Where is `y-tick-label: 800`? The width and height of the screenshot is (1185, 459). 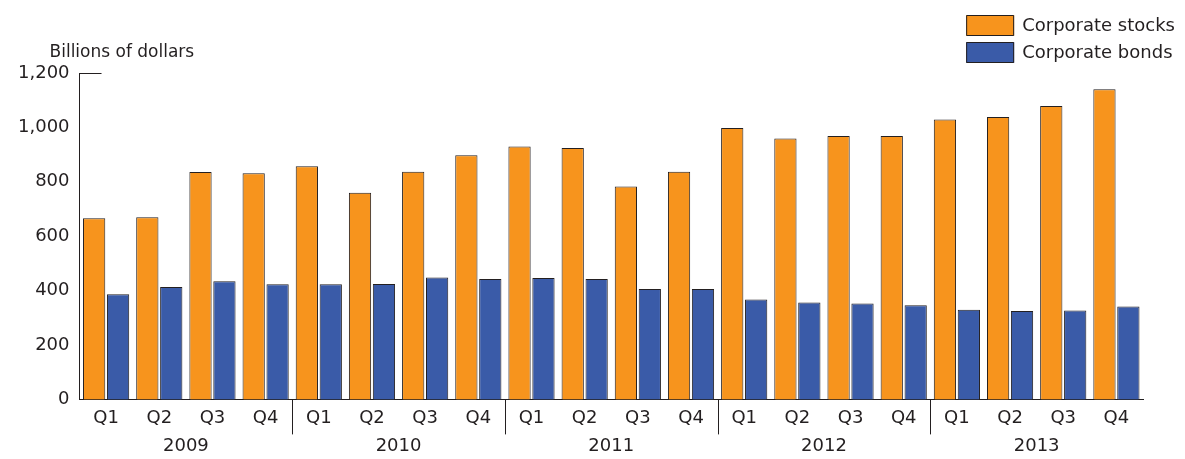
y-tick-label: 800 is located at coordinates (52, 180).